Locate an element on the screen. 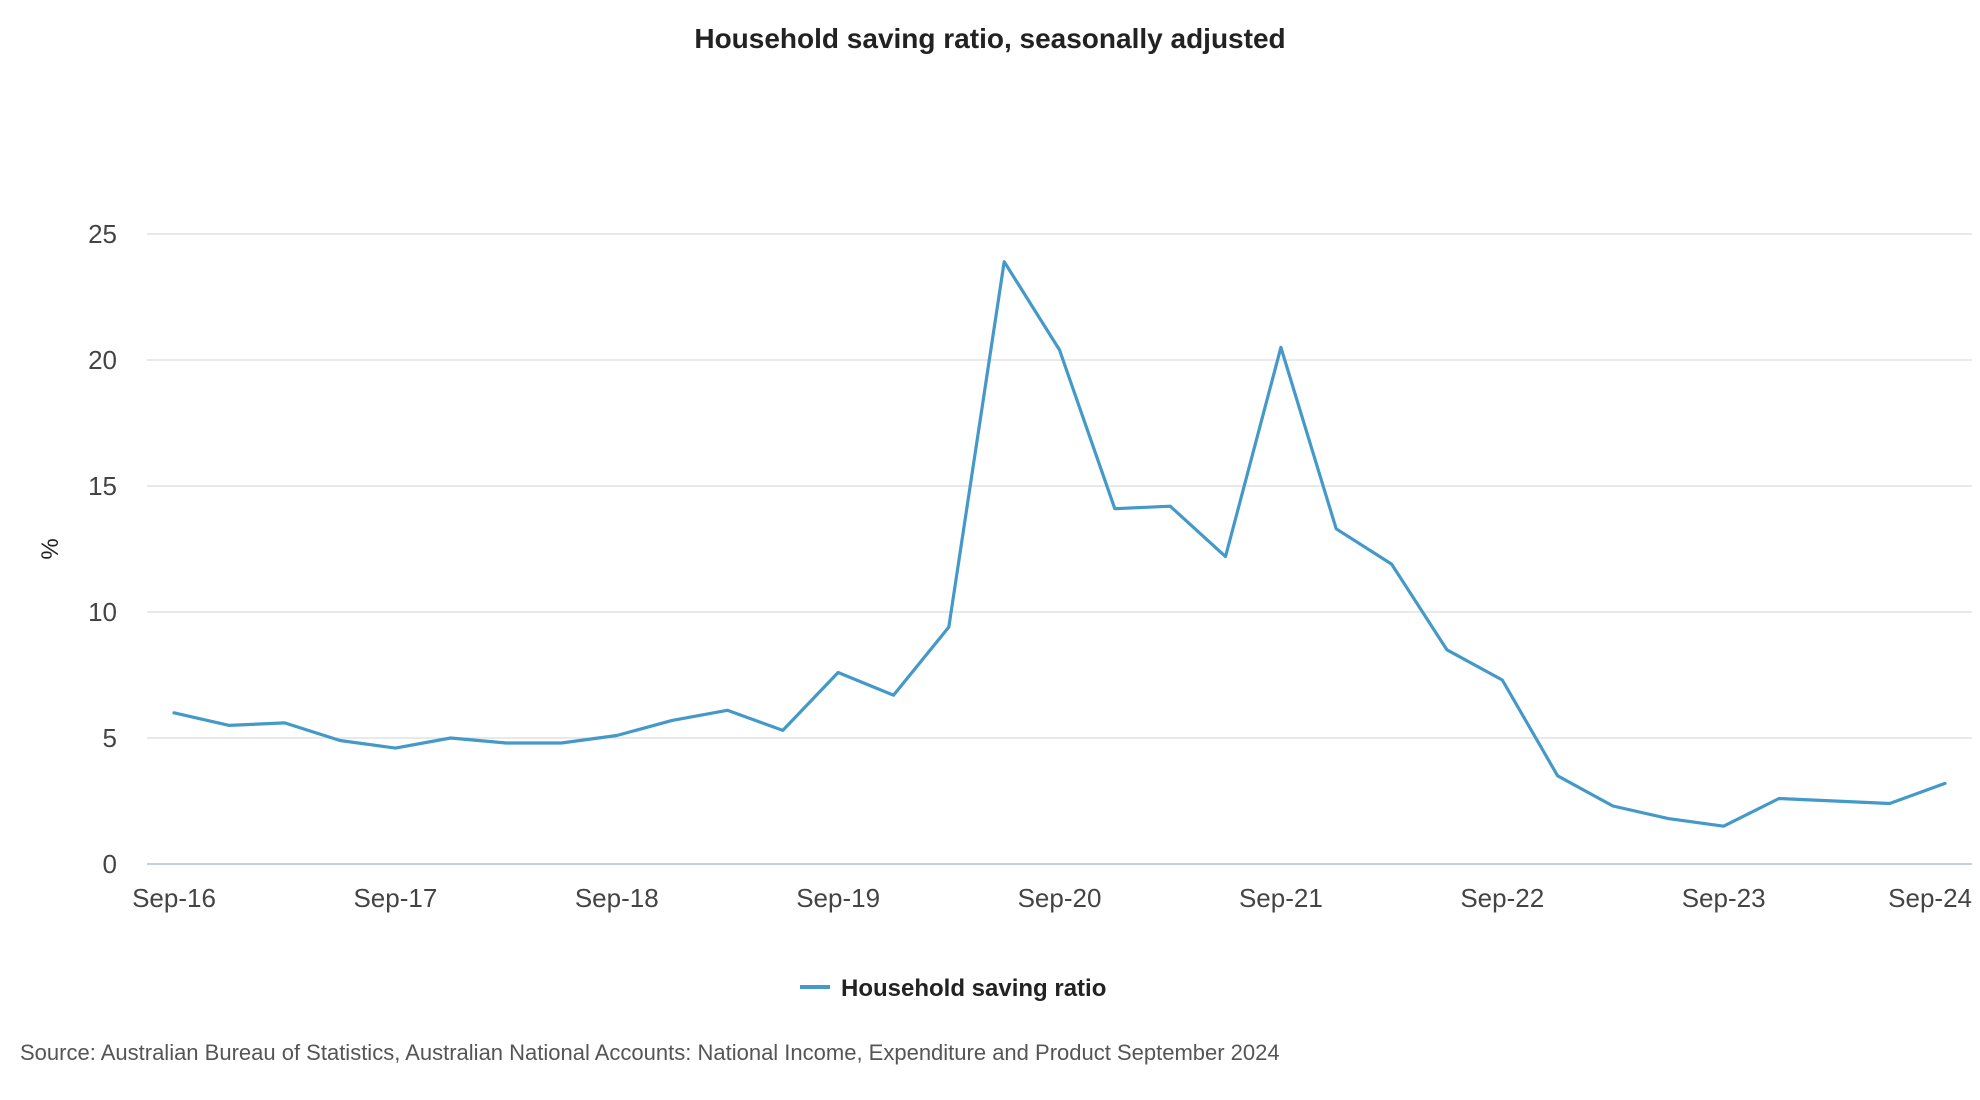 The height and width of the screenshot is (1100, 1980). y-axis-ticks: 0 5 10 15 20 25 is located at coordinates (102, 549).